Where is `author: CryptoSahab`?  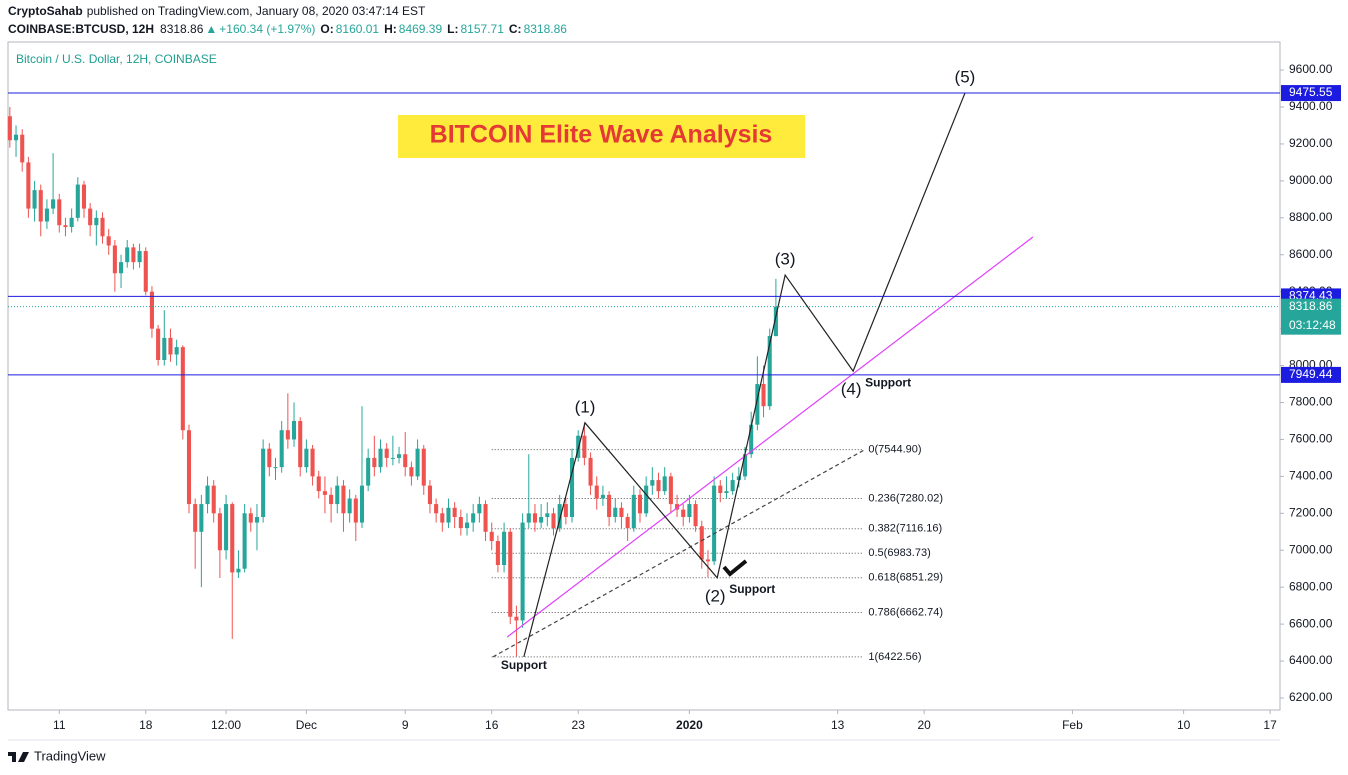
author: CryptoSahab is located at coordinates (45, 11).